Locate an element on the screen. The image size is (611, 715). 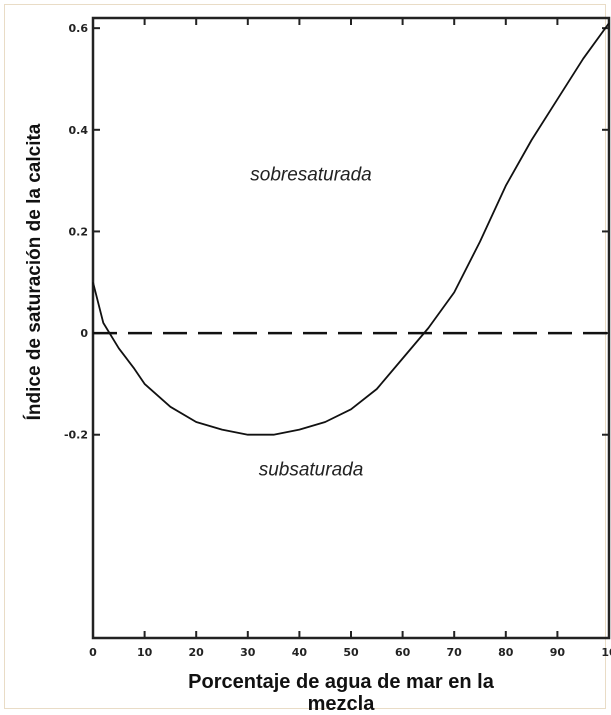
x-tick-label: 60 is located at coordinates (403, 652).